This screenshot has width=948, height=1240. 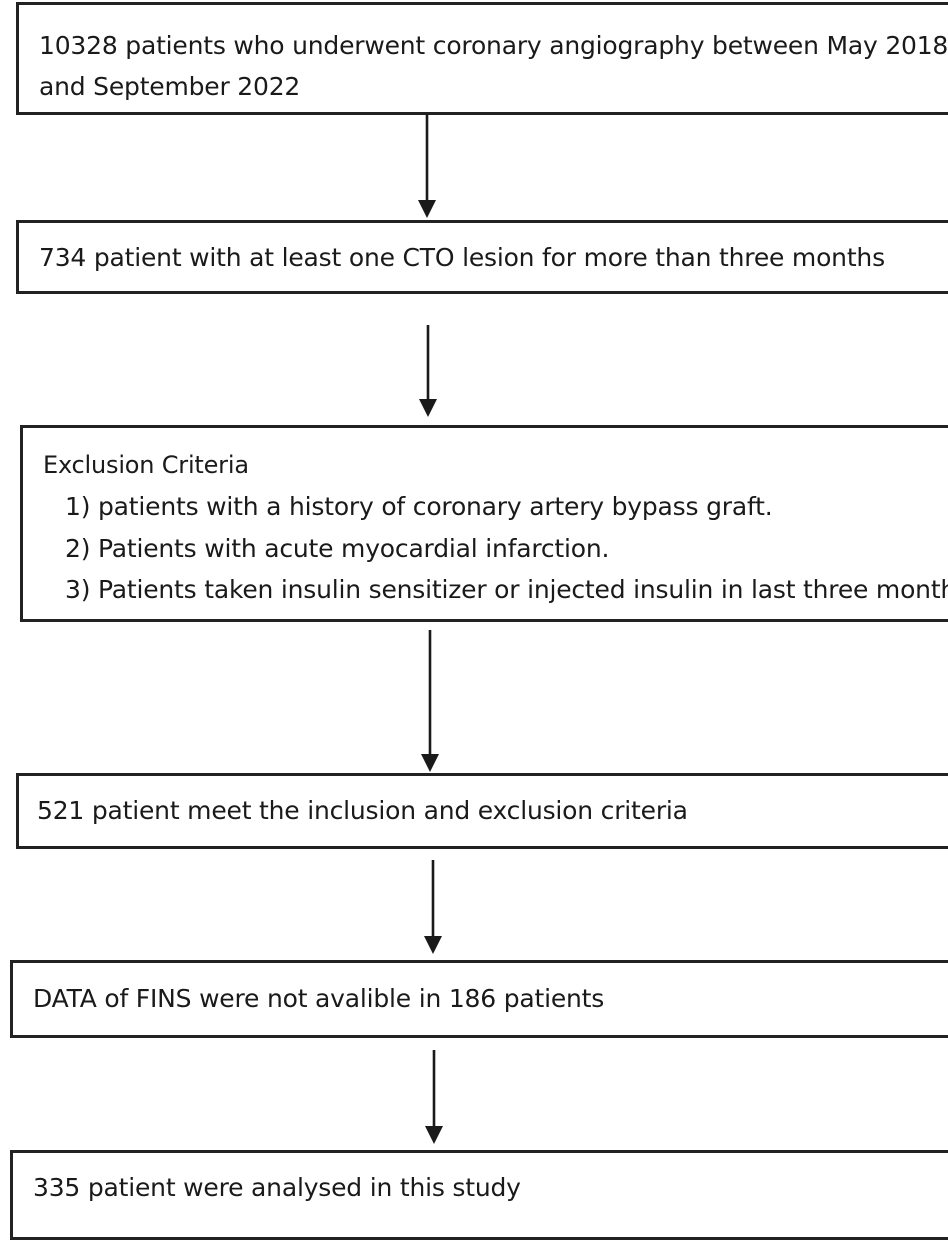 I want to click on box-1-line-2: and September 2022, so click(x=170, y=86).